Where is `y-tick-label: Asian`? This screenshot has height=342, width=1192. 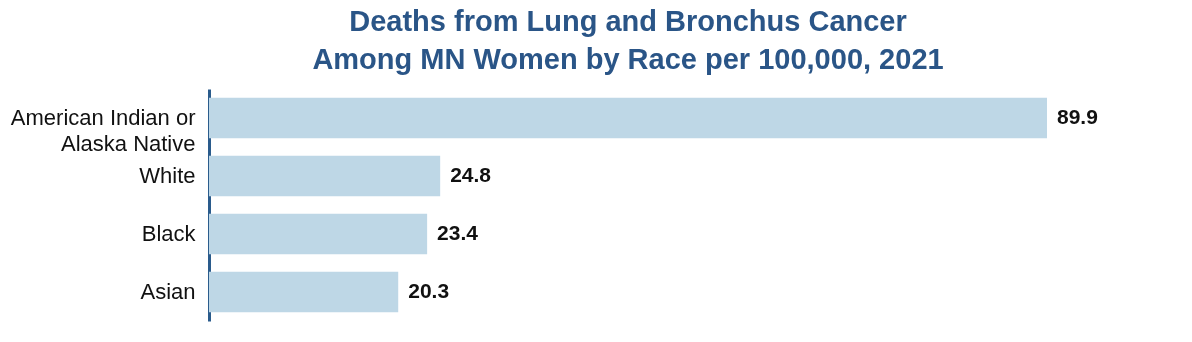
y-tick-label: Asian is located at coordinates (168, 291).